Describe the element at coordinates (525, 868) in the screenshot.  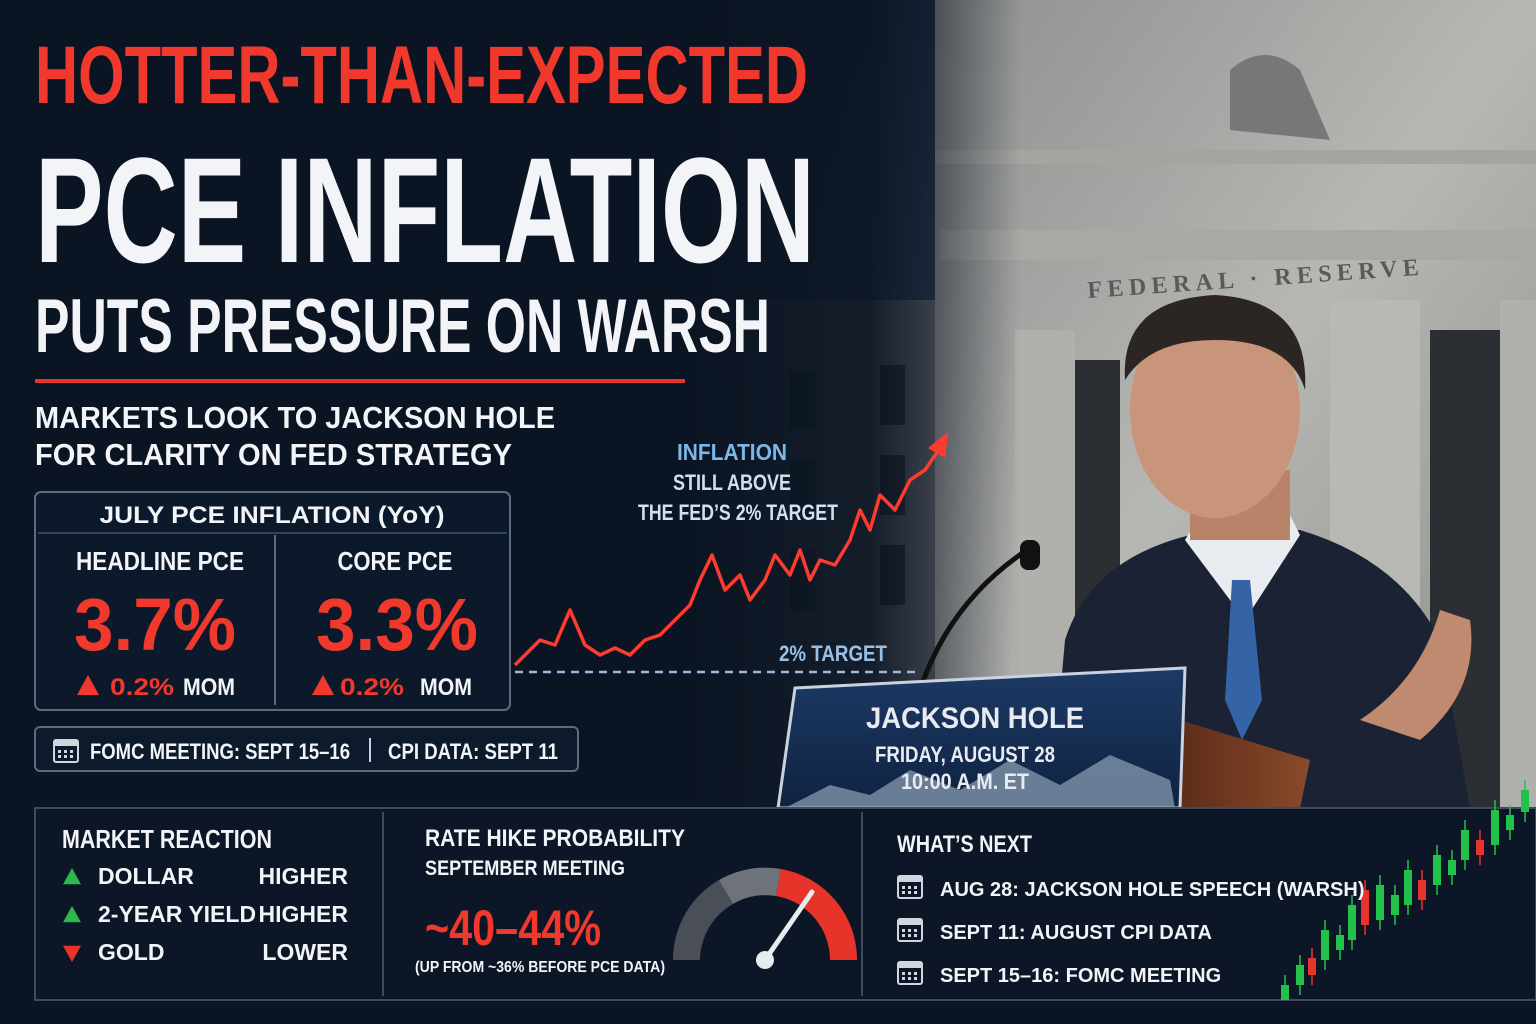
I see `panel-subtitle: SEPTEMBER MEETING` at that location.